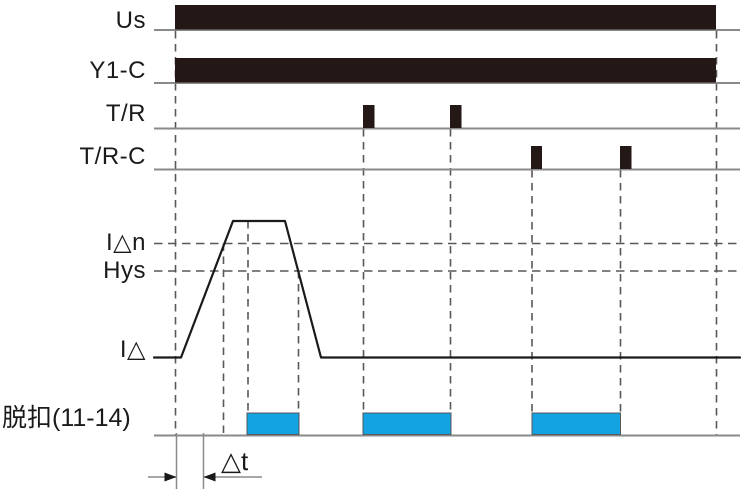 The width and height of the screenshot is (750, 500). Describe the element at coordinates (112, 156) in the screenshot. I see `signal-label-trc: T/R-C` at that location.